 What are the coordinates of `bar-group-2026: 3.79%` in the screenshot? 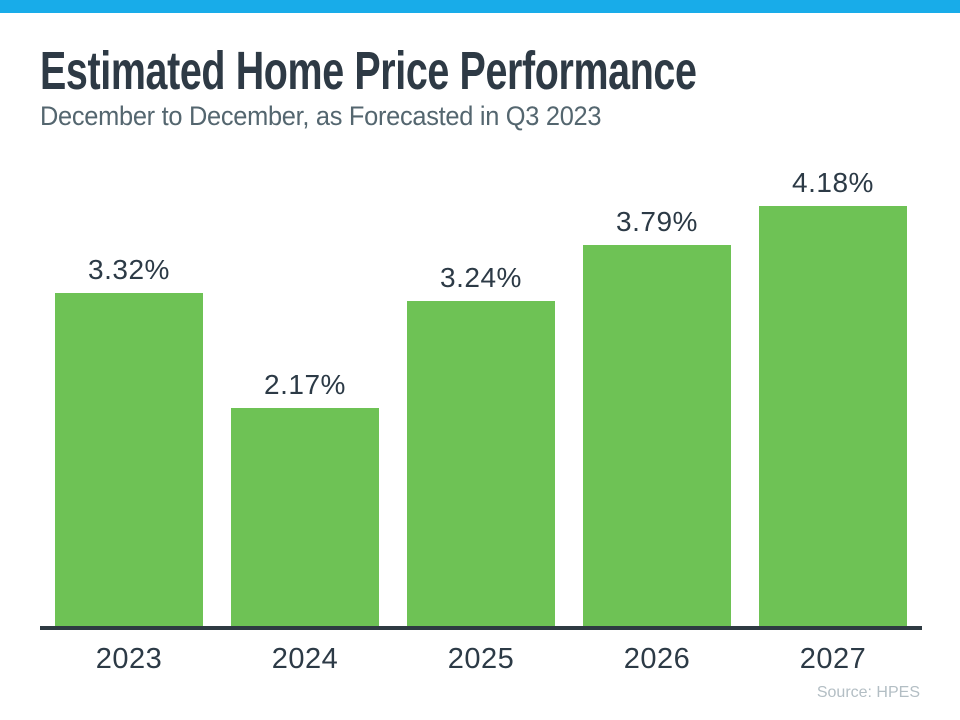 It's located at (657, 313).